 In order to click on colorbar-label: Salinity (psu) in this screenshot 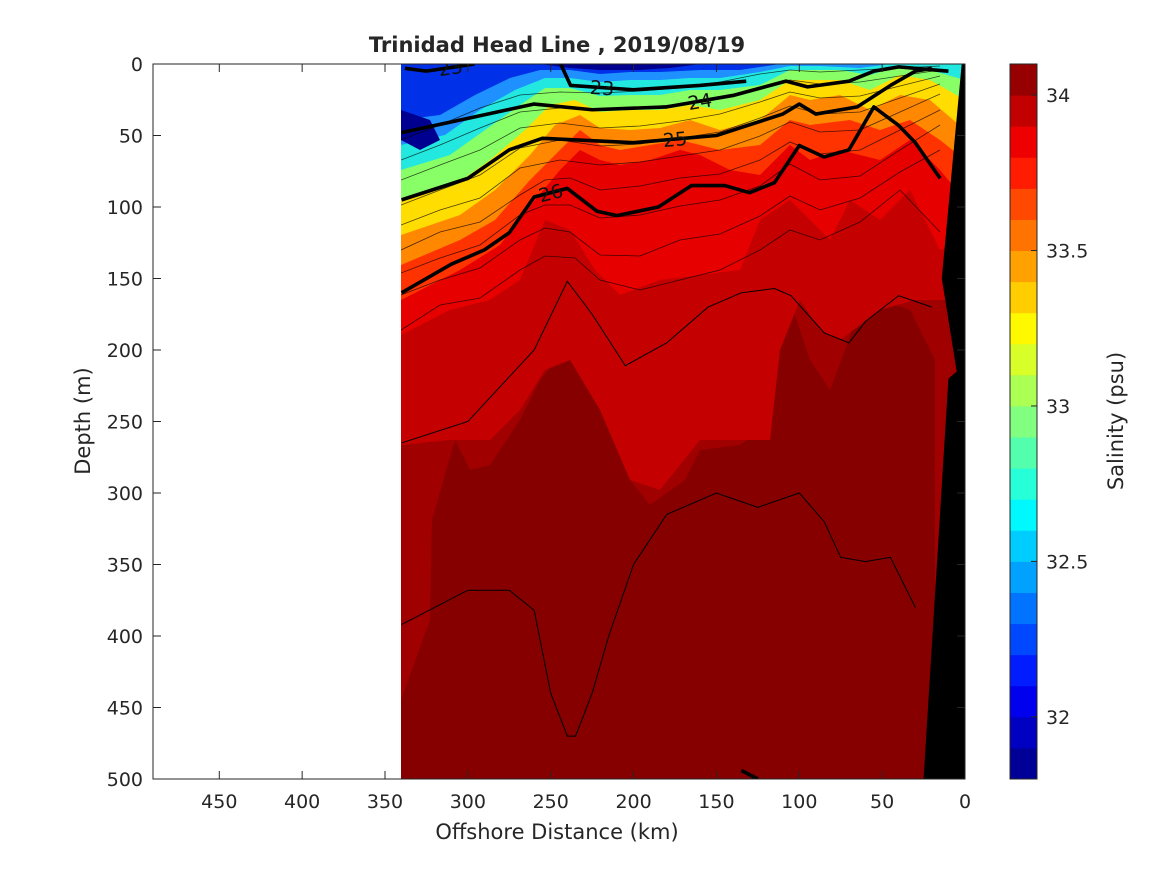, I will do `click(1116, 421)`.